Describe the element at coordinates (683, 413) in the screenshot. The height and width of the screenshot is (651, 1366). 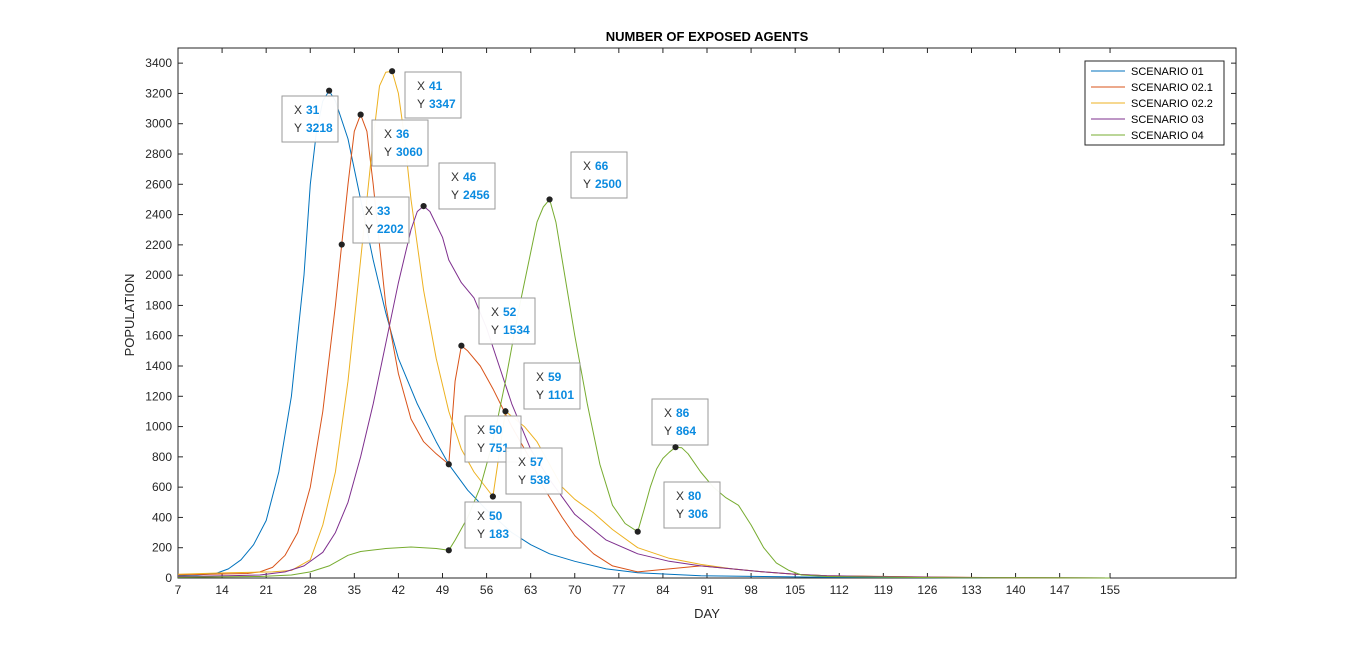
I see `datatip-x-value: 86` at that location.